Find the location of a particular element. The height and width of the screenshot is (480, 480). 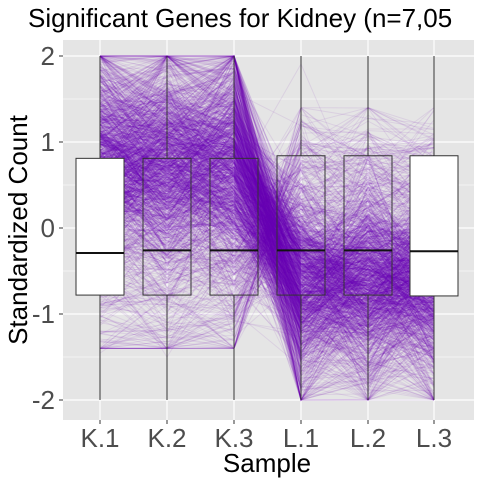

y-tick-label: 1 is located at coordinates (48, 142).